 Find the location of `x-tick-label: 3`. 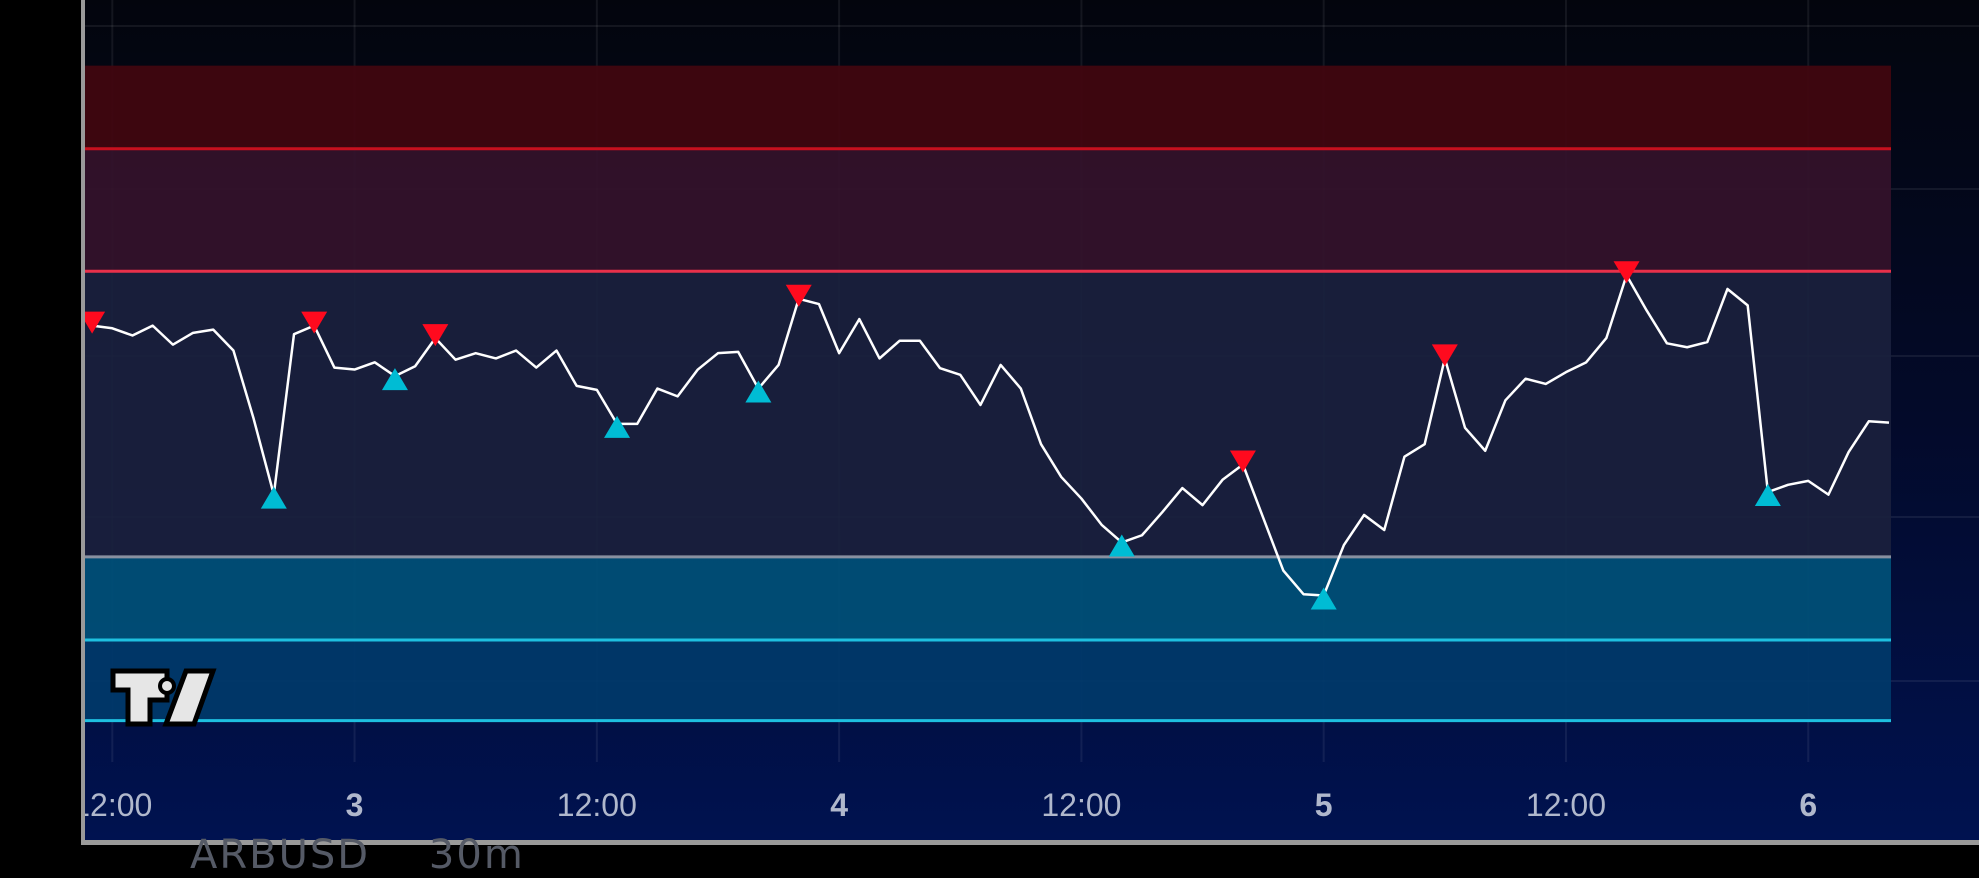

x-tick-label: 3 is located at coordinates (355, 805).